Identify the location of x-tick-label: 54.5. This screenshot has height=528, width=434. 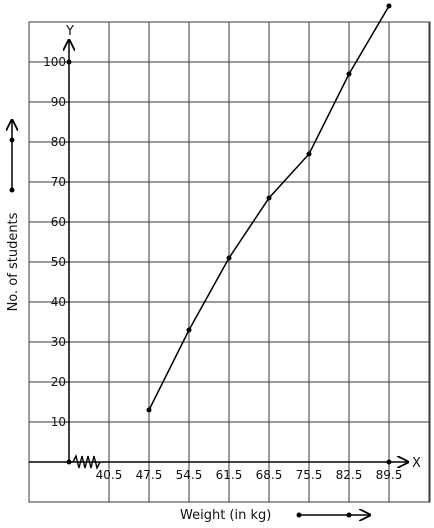
(189, 475).